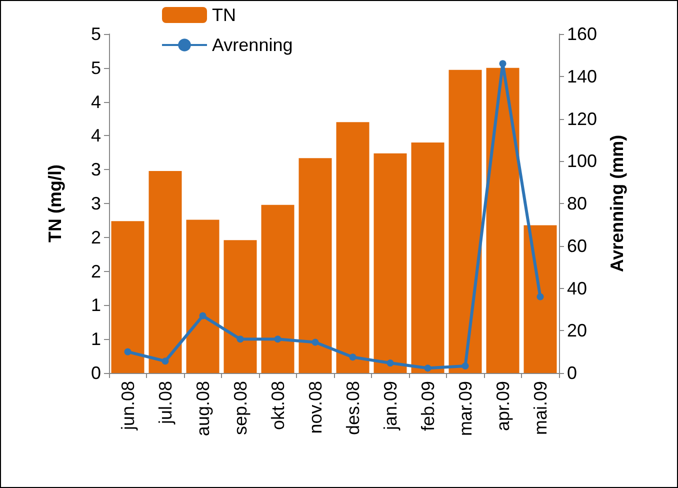 The image size is (678, 488). What do you see at coordinates (572, 373) in the screenshot?
I see `y2-tick-label: 0` at bounding box center [572, 373].